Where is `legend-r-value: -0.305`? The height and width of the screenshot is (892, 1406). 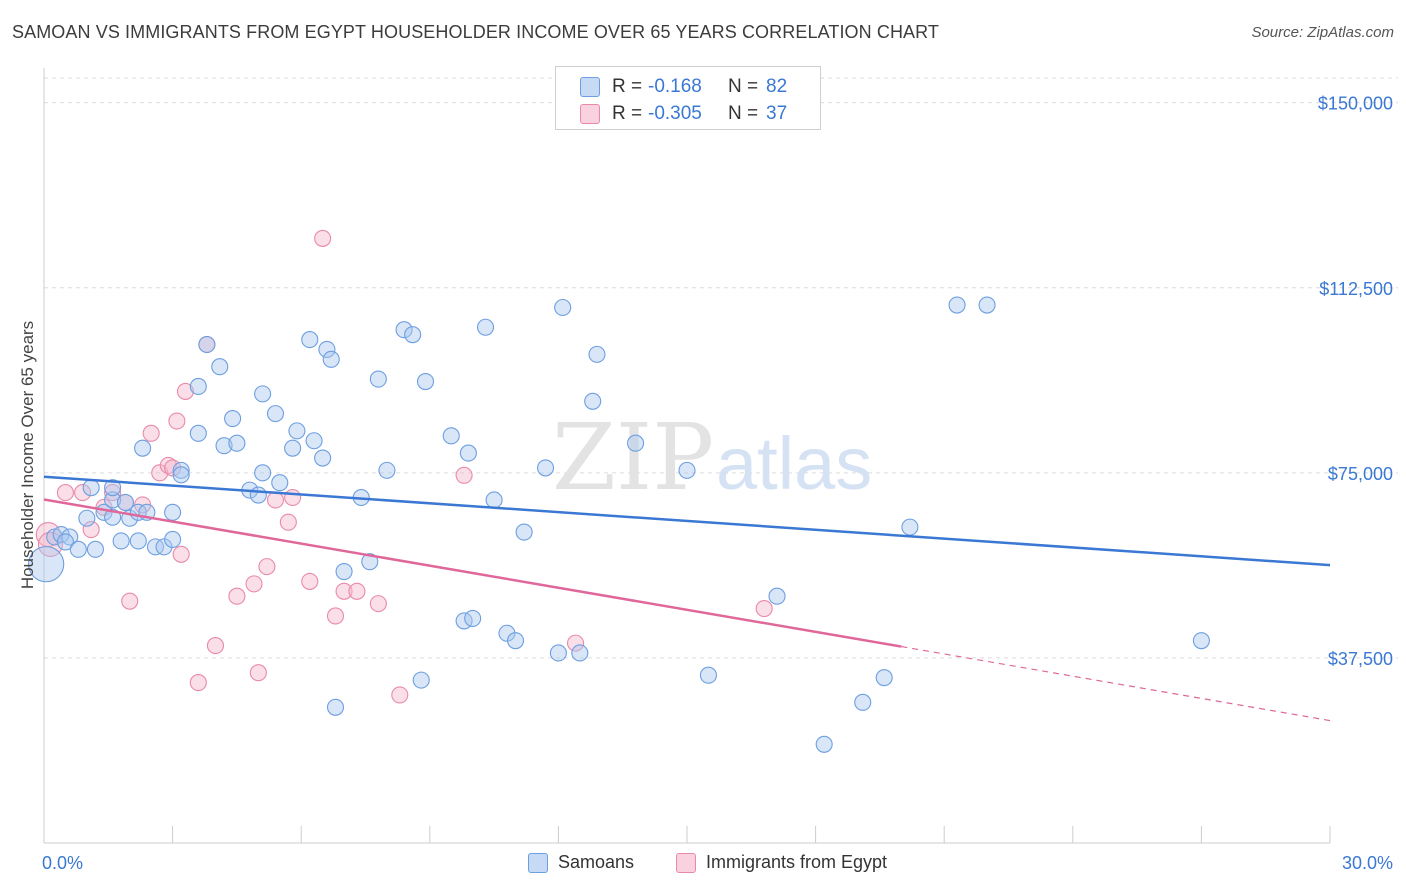 legend-r-value: -0.305 is located at coordinates (675, 113).